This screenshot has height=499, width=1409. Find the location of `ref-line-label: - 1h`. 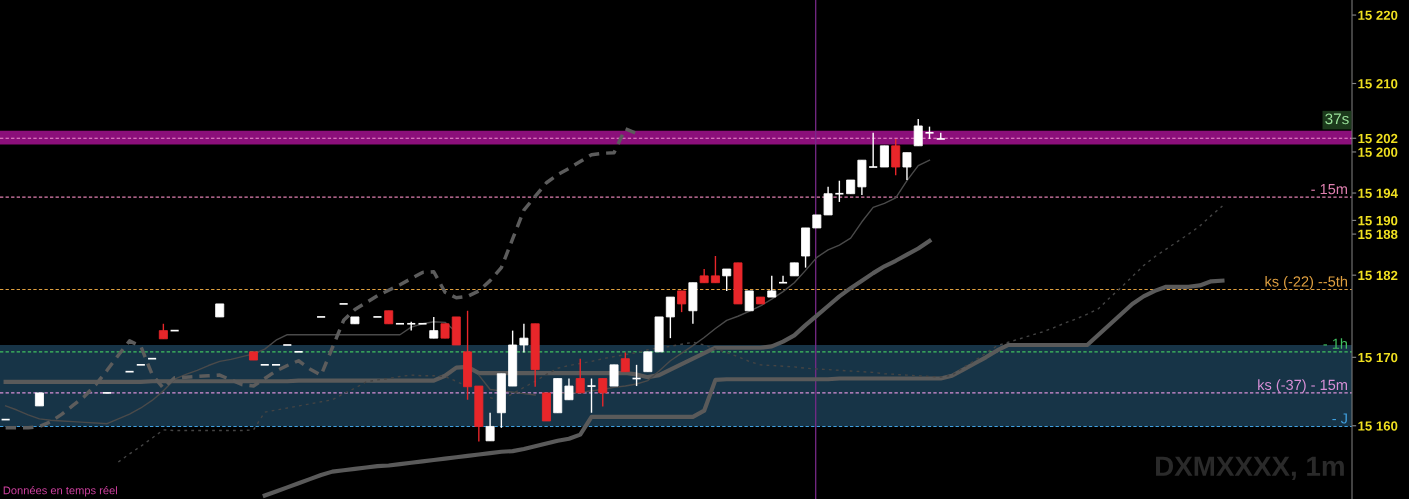

ref-line-label: - 1h is located at coordinates (1335, 343).